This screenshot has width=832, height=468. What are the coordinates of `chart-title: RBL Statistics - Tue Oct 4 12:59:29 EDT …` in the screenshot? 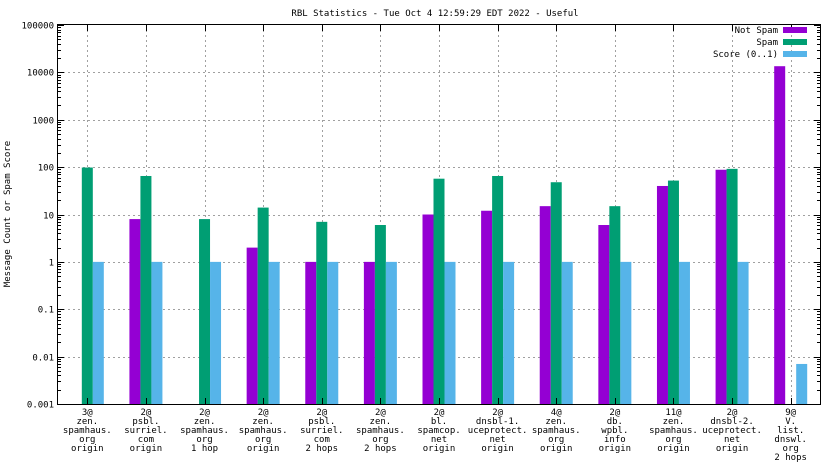 It's located at (434, 14).